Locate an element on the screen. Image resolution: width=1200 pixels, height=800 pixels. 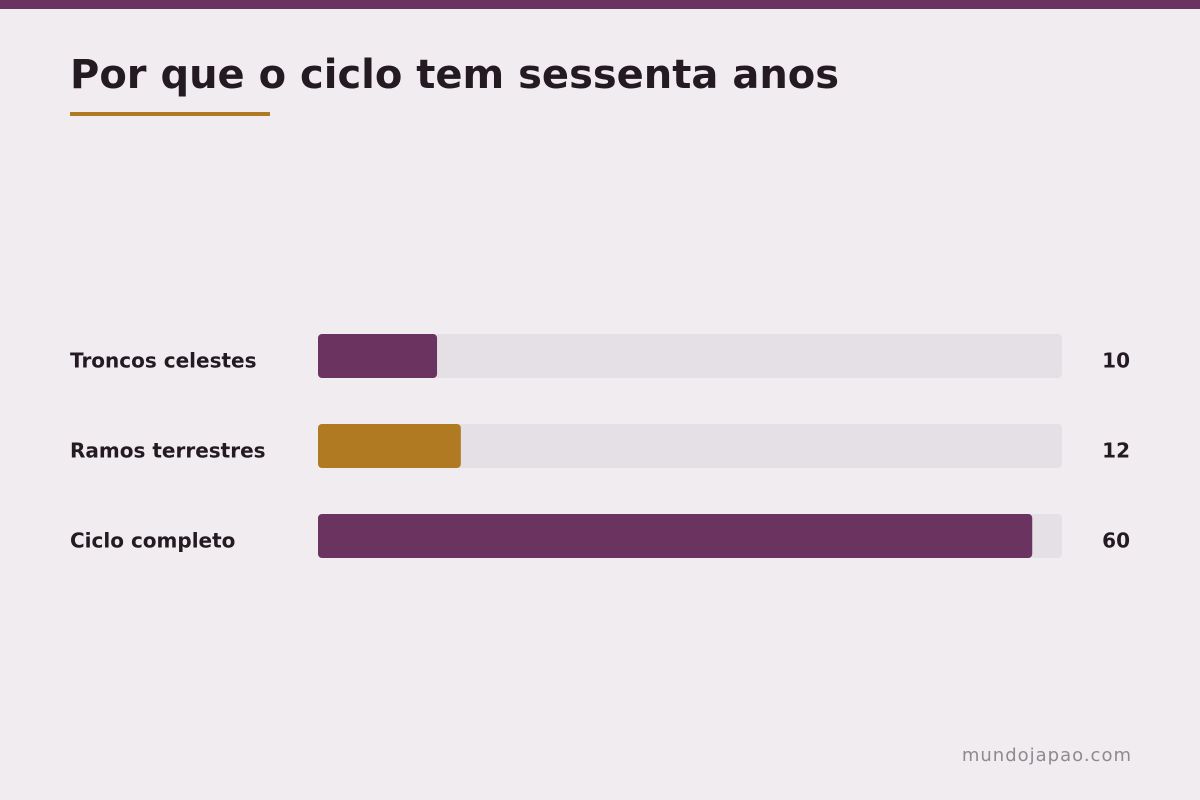
category-label: Ciclo completo is located at coordinates (152, 541).